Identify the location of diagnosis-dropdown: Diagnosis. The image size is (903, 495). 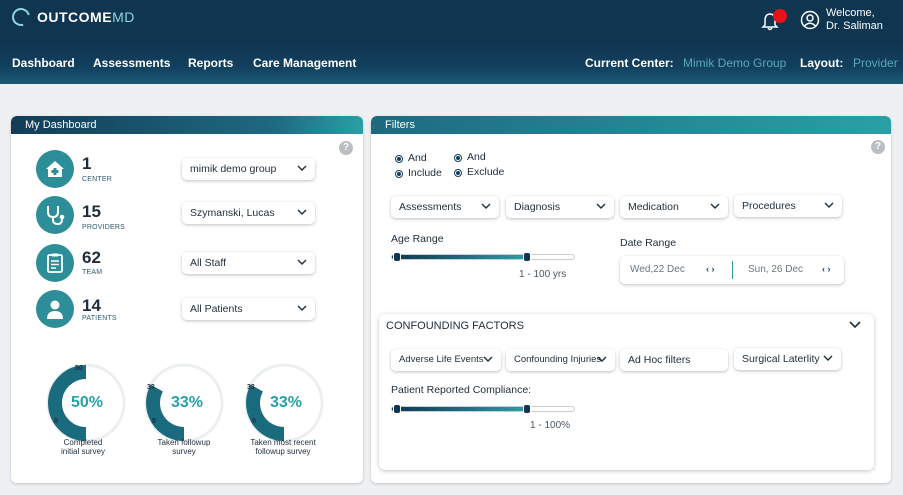
(560, 207).